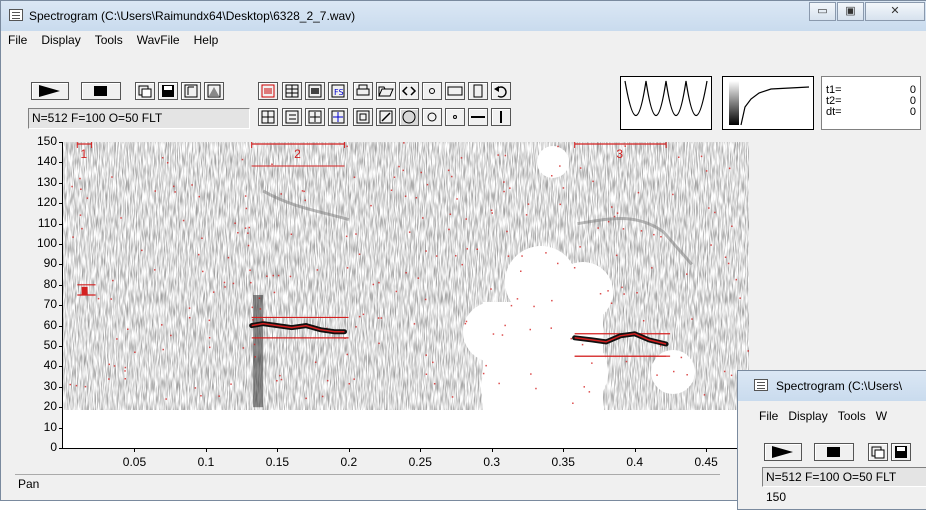 The width and height of the screenshot is (926, 510). I want to click on stop-button, so click(101, 91).